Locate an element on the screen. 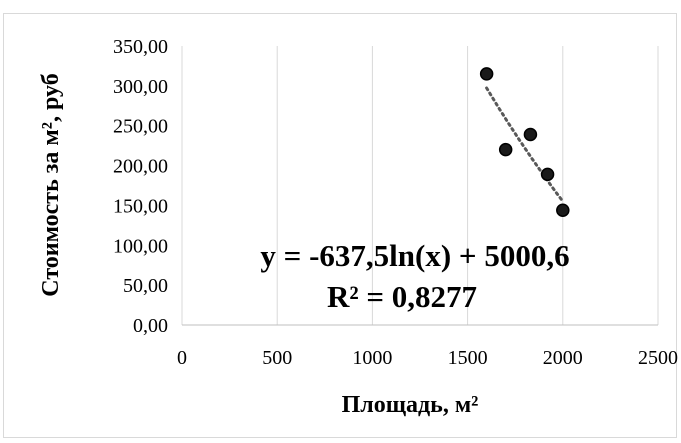 Image resolution: width=681 pixels, height=443 pixels. y-tick-label: 250,00 is located at coordinates (140, 127).